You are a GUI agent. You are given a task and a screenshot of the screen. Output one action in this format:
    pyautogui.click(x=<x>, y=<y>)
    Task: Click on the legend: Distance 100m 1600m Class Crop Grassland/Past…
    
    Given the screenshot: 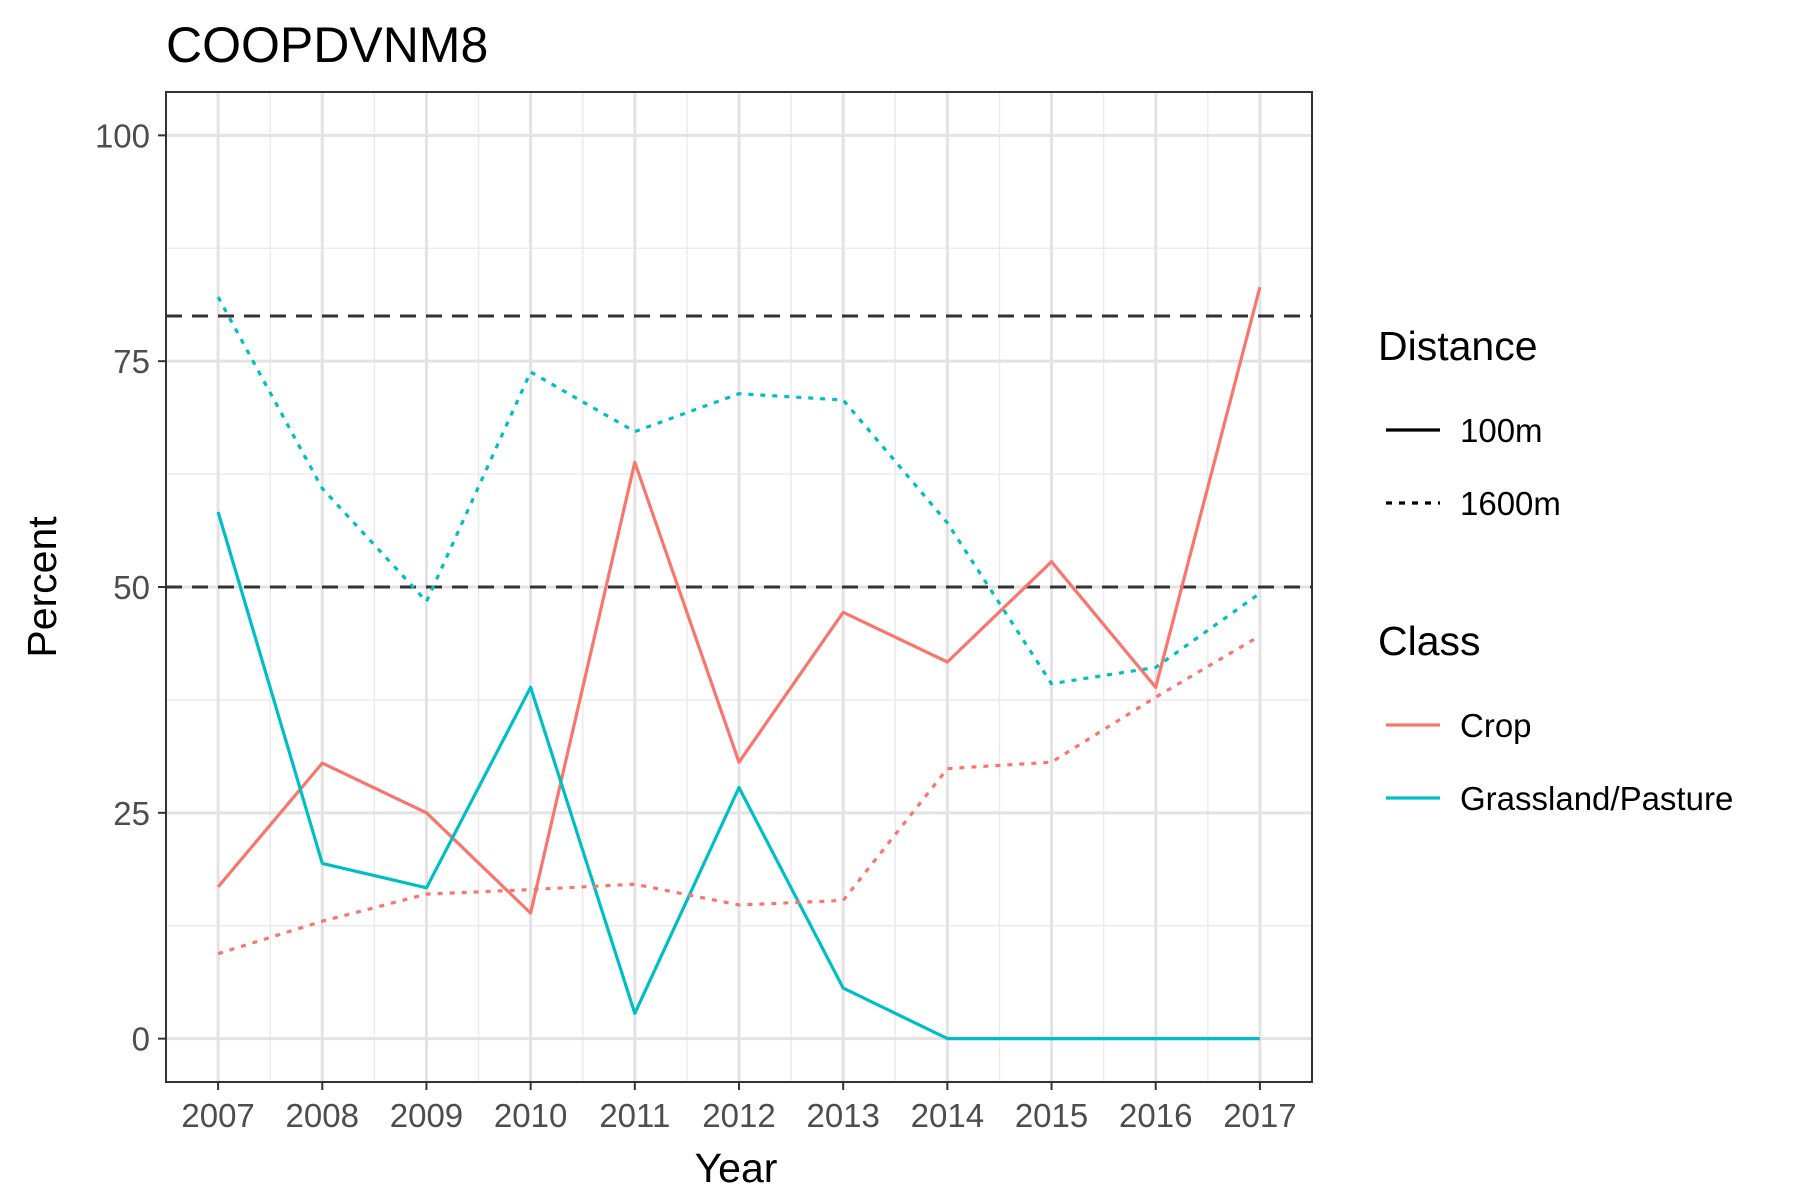 What is the action you would take?
    pyautogui.click(x=1555, y=570)
    